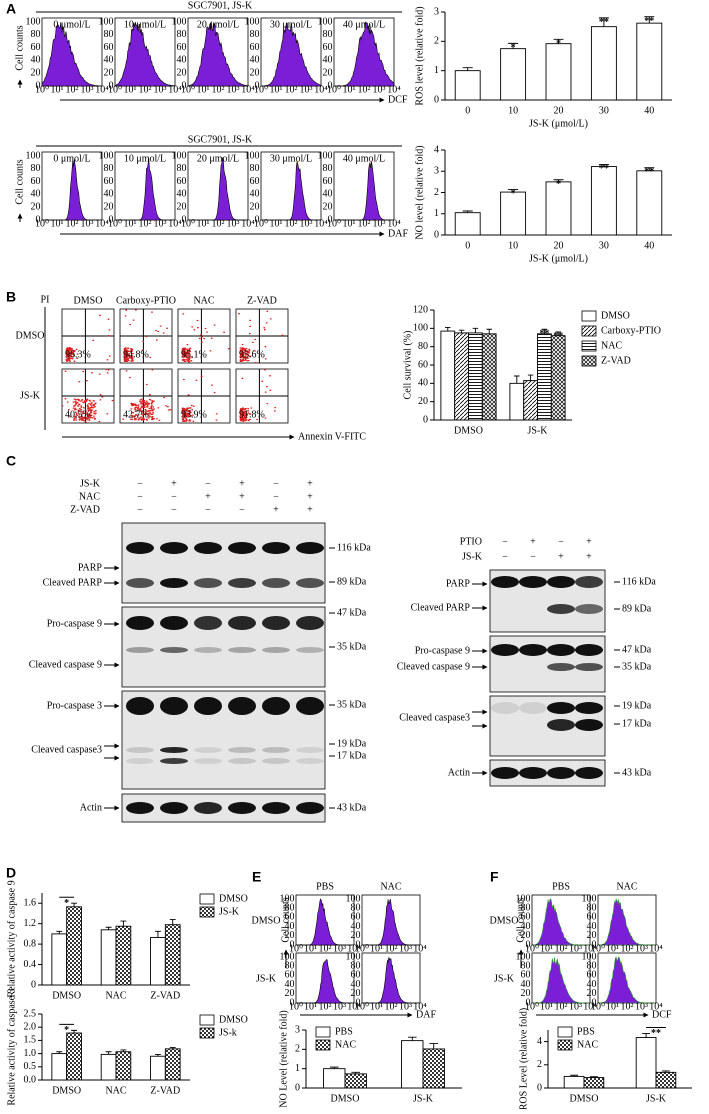 This screenshot has width=709, height=1114. What do you see at coordinates (11, 297) in the screenshot?
I see `panel-letter: B` at bounding box center [11, 297].